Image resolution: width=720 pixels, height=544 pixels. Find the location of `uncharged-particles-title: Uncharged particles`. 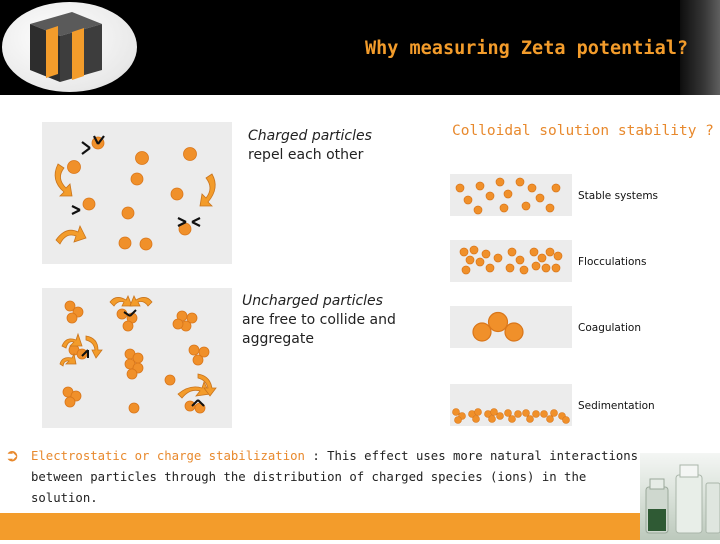

uncharged-particles-title: Uncharged particles is located at coordinates (312, 301).